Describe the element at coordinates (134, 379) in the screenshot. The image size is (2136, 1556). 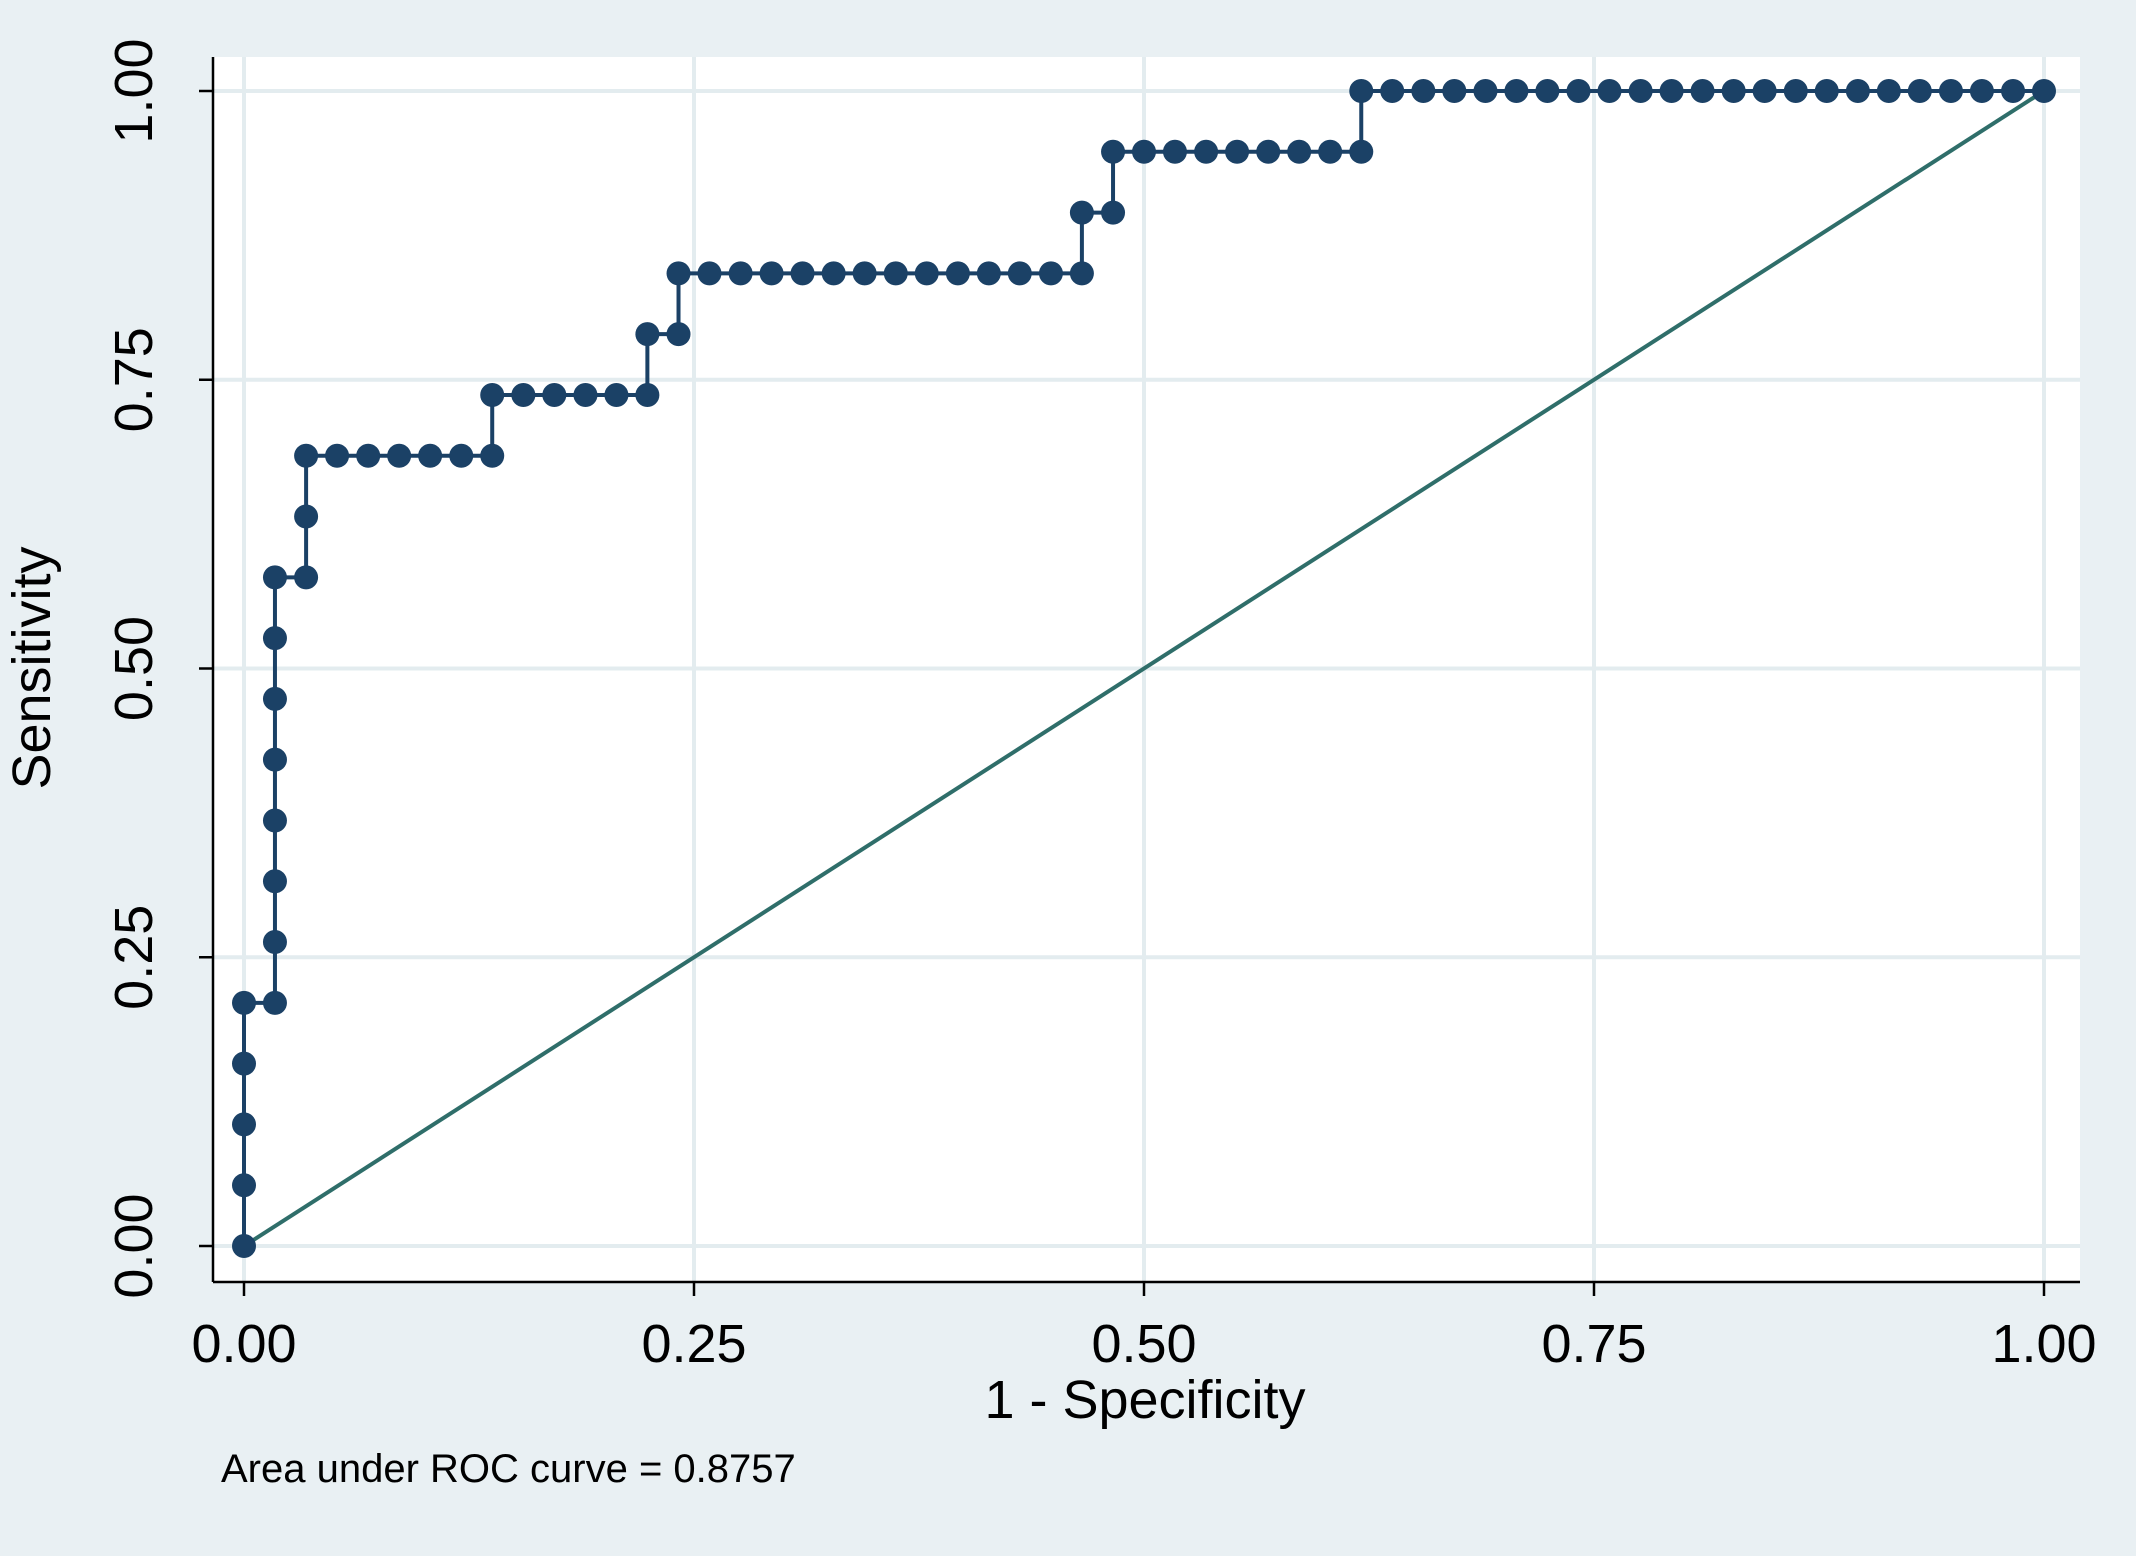
I see `y-tick-label: 0.75` at that location.